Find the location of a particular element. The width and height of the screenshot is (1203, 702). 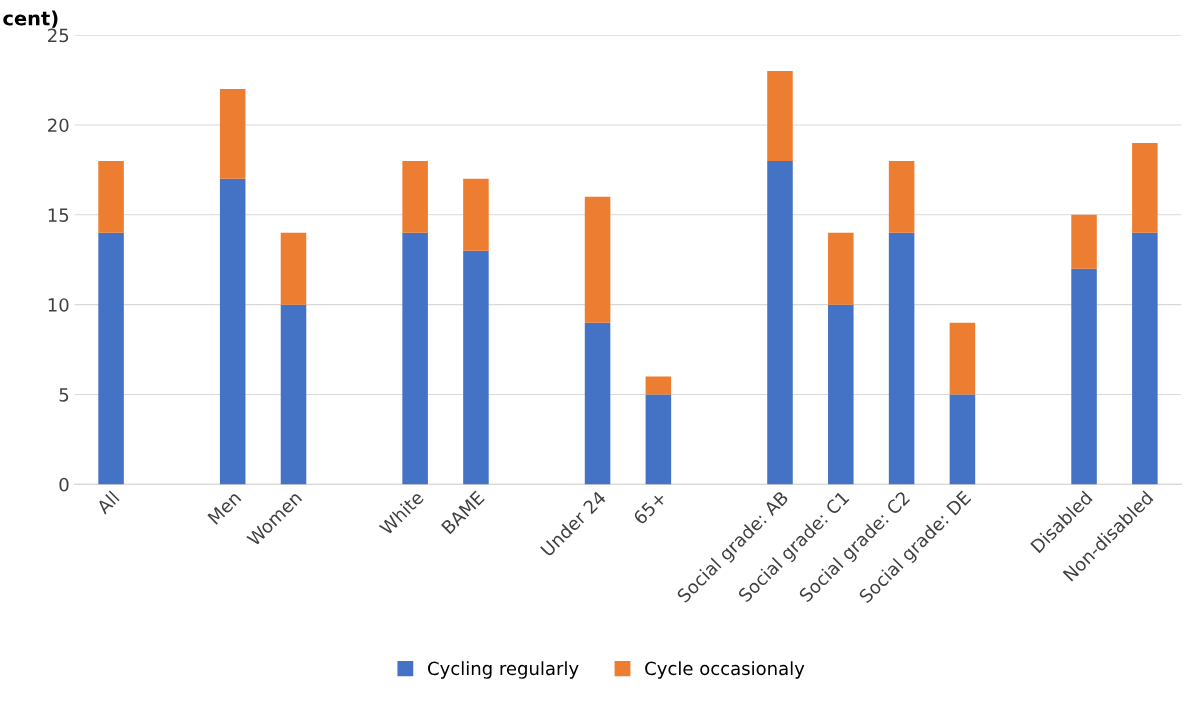

legend-label: Cycling regularly is located at coordinates (503, 670).